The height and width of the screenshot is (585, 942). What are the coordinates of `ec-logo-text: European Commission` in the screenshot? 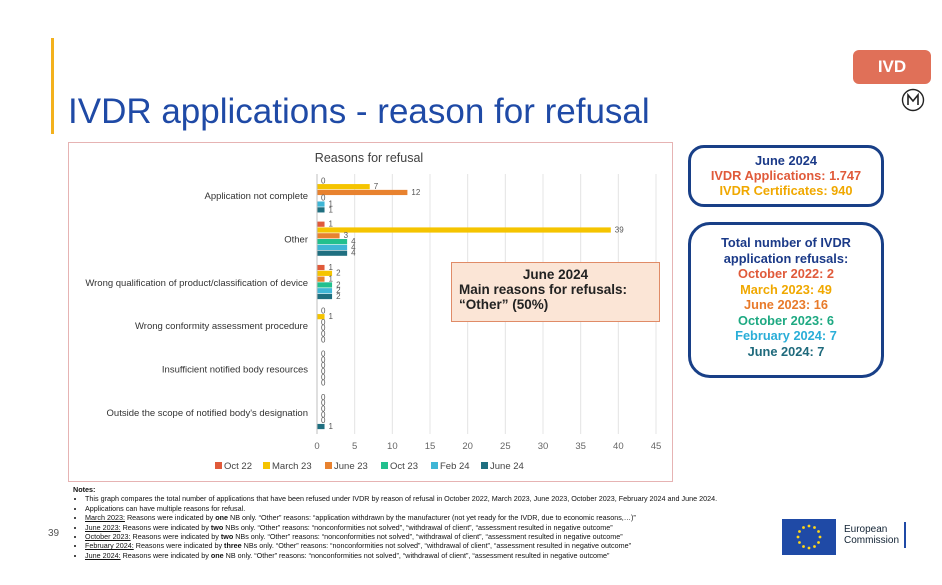 It's located at (871, 535).